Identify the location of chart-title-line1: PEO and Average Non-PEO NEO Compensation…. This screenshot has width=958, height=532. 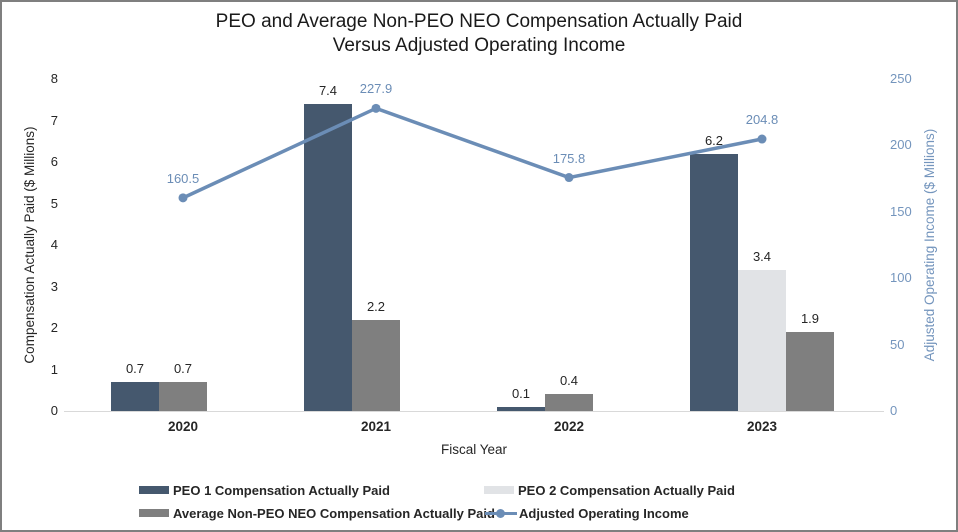
(479, 21).